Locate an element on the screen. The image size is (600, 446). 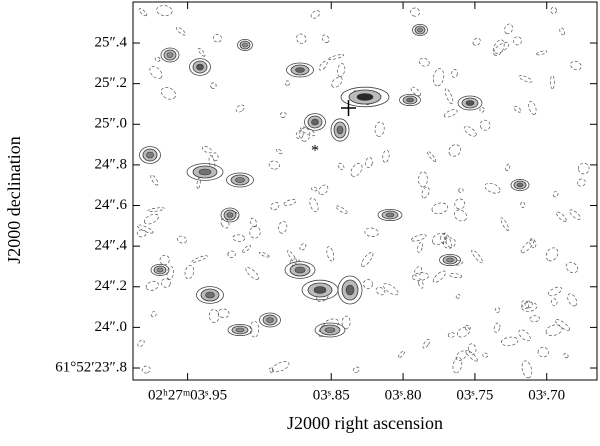
y-tick-label: 24″.2 is located at coordinates (111, 286).